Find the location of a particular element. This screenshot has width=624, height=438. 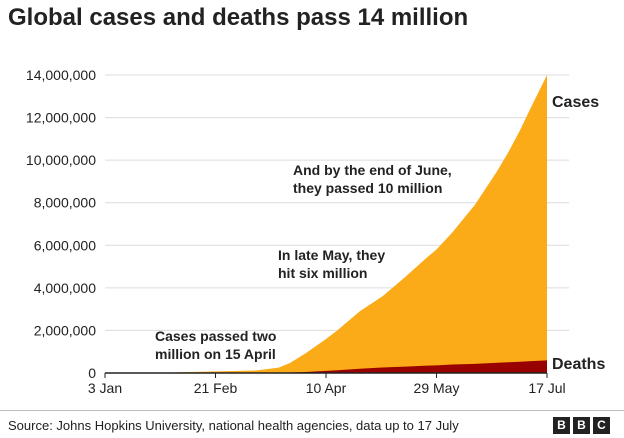

annotation-text: hit six million is located at coordinates (322, 273).